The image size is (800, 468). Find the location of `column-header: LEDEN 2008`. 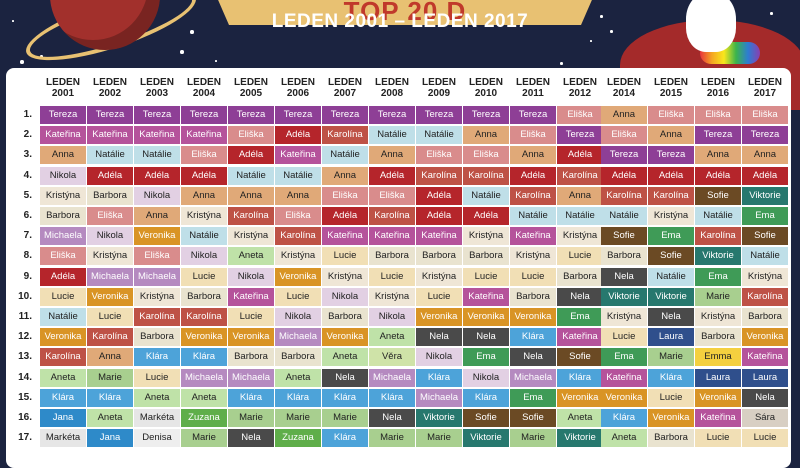

column-header: LEDEN 2008 is located at coordinates (392, 88).